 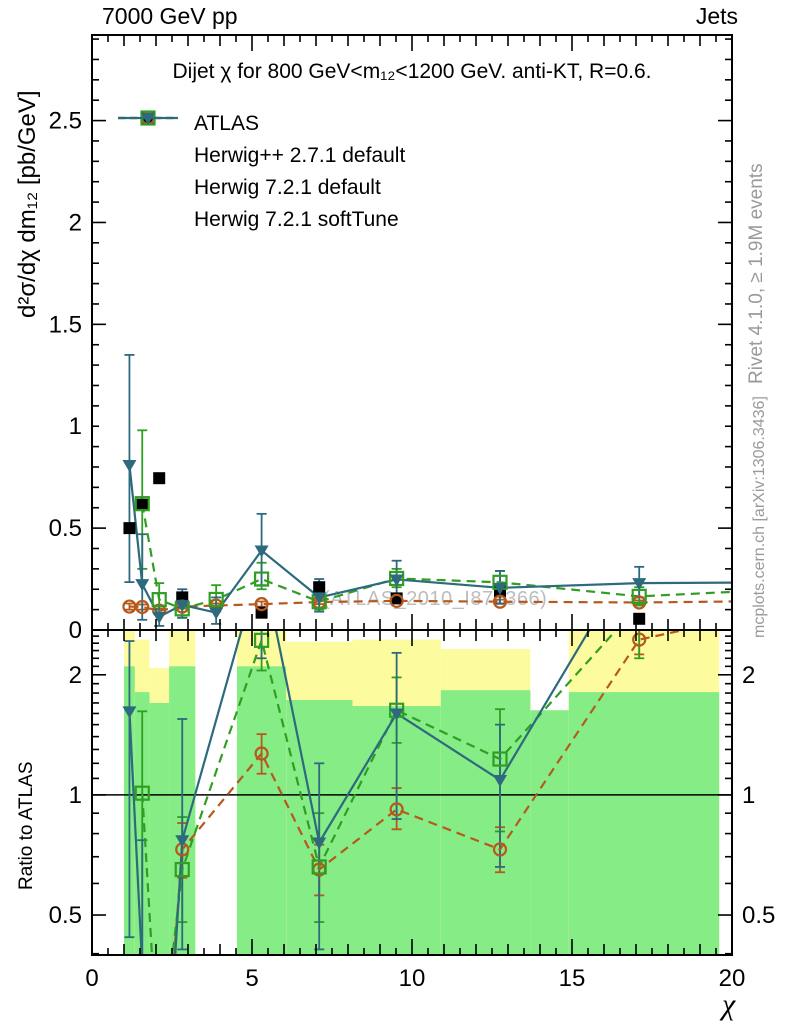 What do you see at coordinates (26, 826) in the screenshot?
I see `ratio-y-axis-label: Ratio to ATLAS` at bounding box center [26, 826].